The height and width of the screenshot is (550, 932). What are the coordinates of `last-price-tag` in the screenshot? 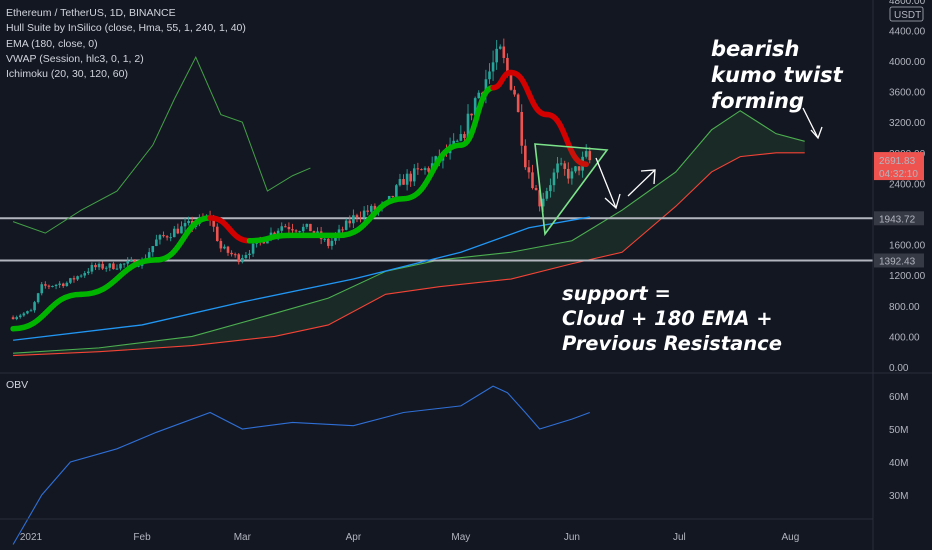 It's located at (899, 166).